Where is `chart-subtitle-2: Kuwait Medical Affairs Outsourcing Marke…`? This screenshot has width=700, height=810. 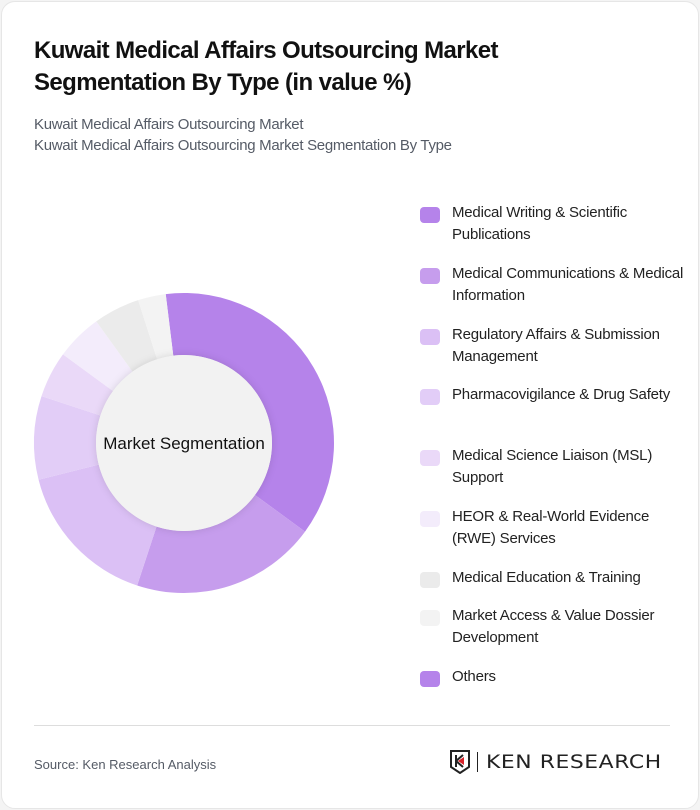 chart-subtitle-2: Kuwait Medical Affairs Outsourcing Marke… is located at coordinates (243, 145).